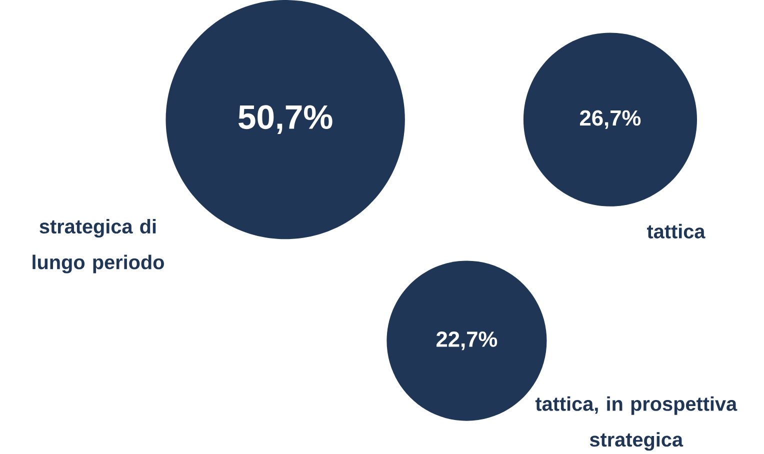 Image resolution: width=764 pixels, height=454 pixels. What do you see at coordinates (610, 119) in the screenshot?
I see `data-label: 26,7%` at bounding box center [610, 119].